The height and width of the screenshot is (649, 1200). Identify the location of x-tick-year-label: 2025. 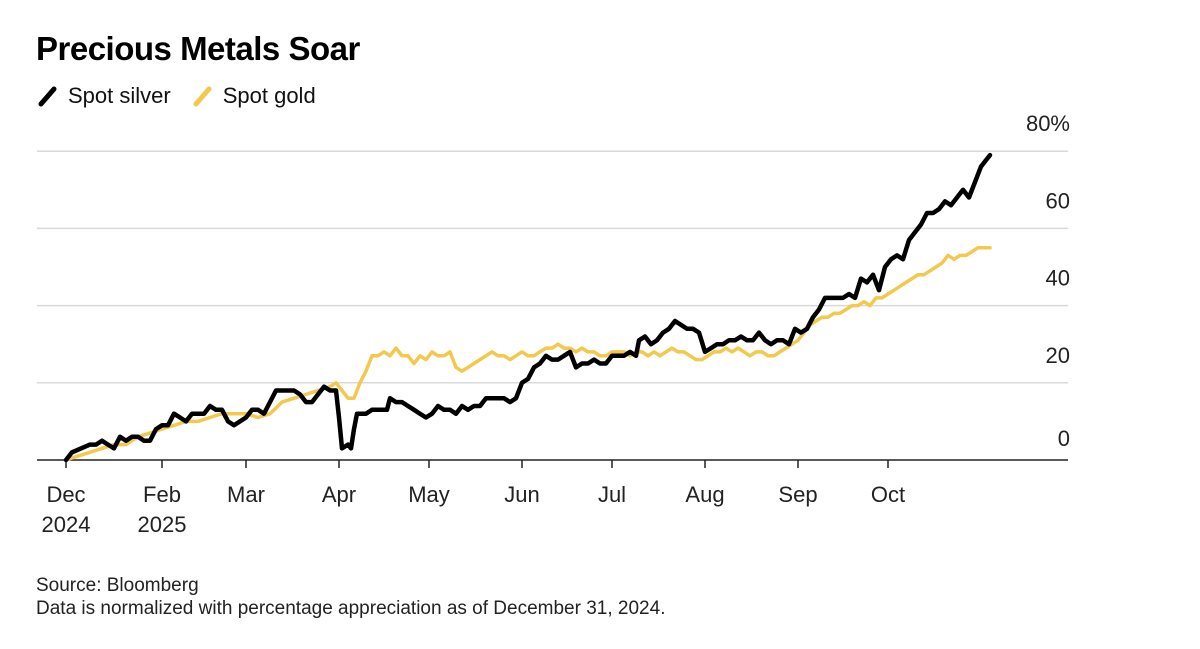
(162, 524).